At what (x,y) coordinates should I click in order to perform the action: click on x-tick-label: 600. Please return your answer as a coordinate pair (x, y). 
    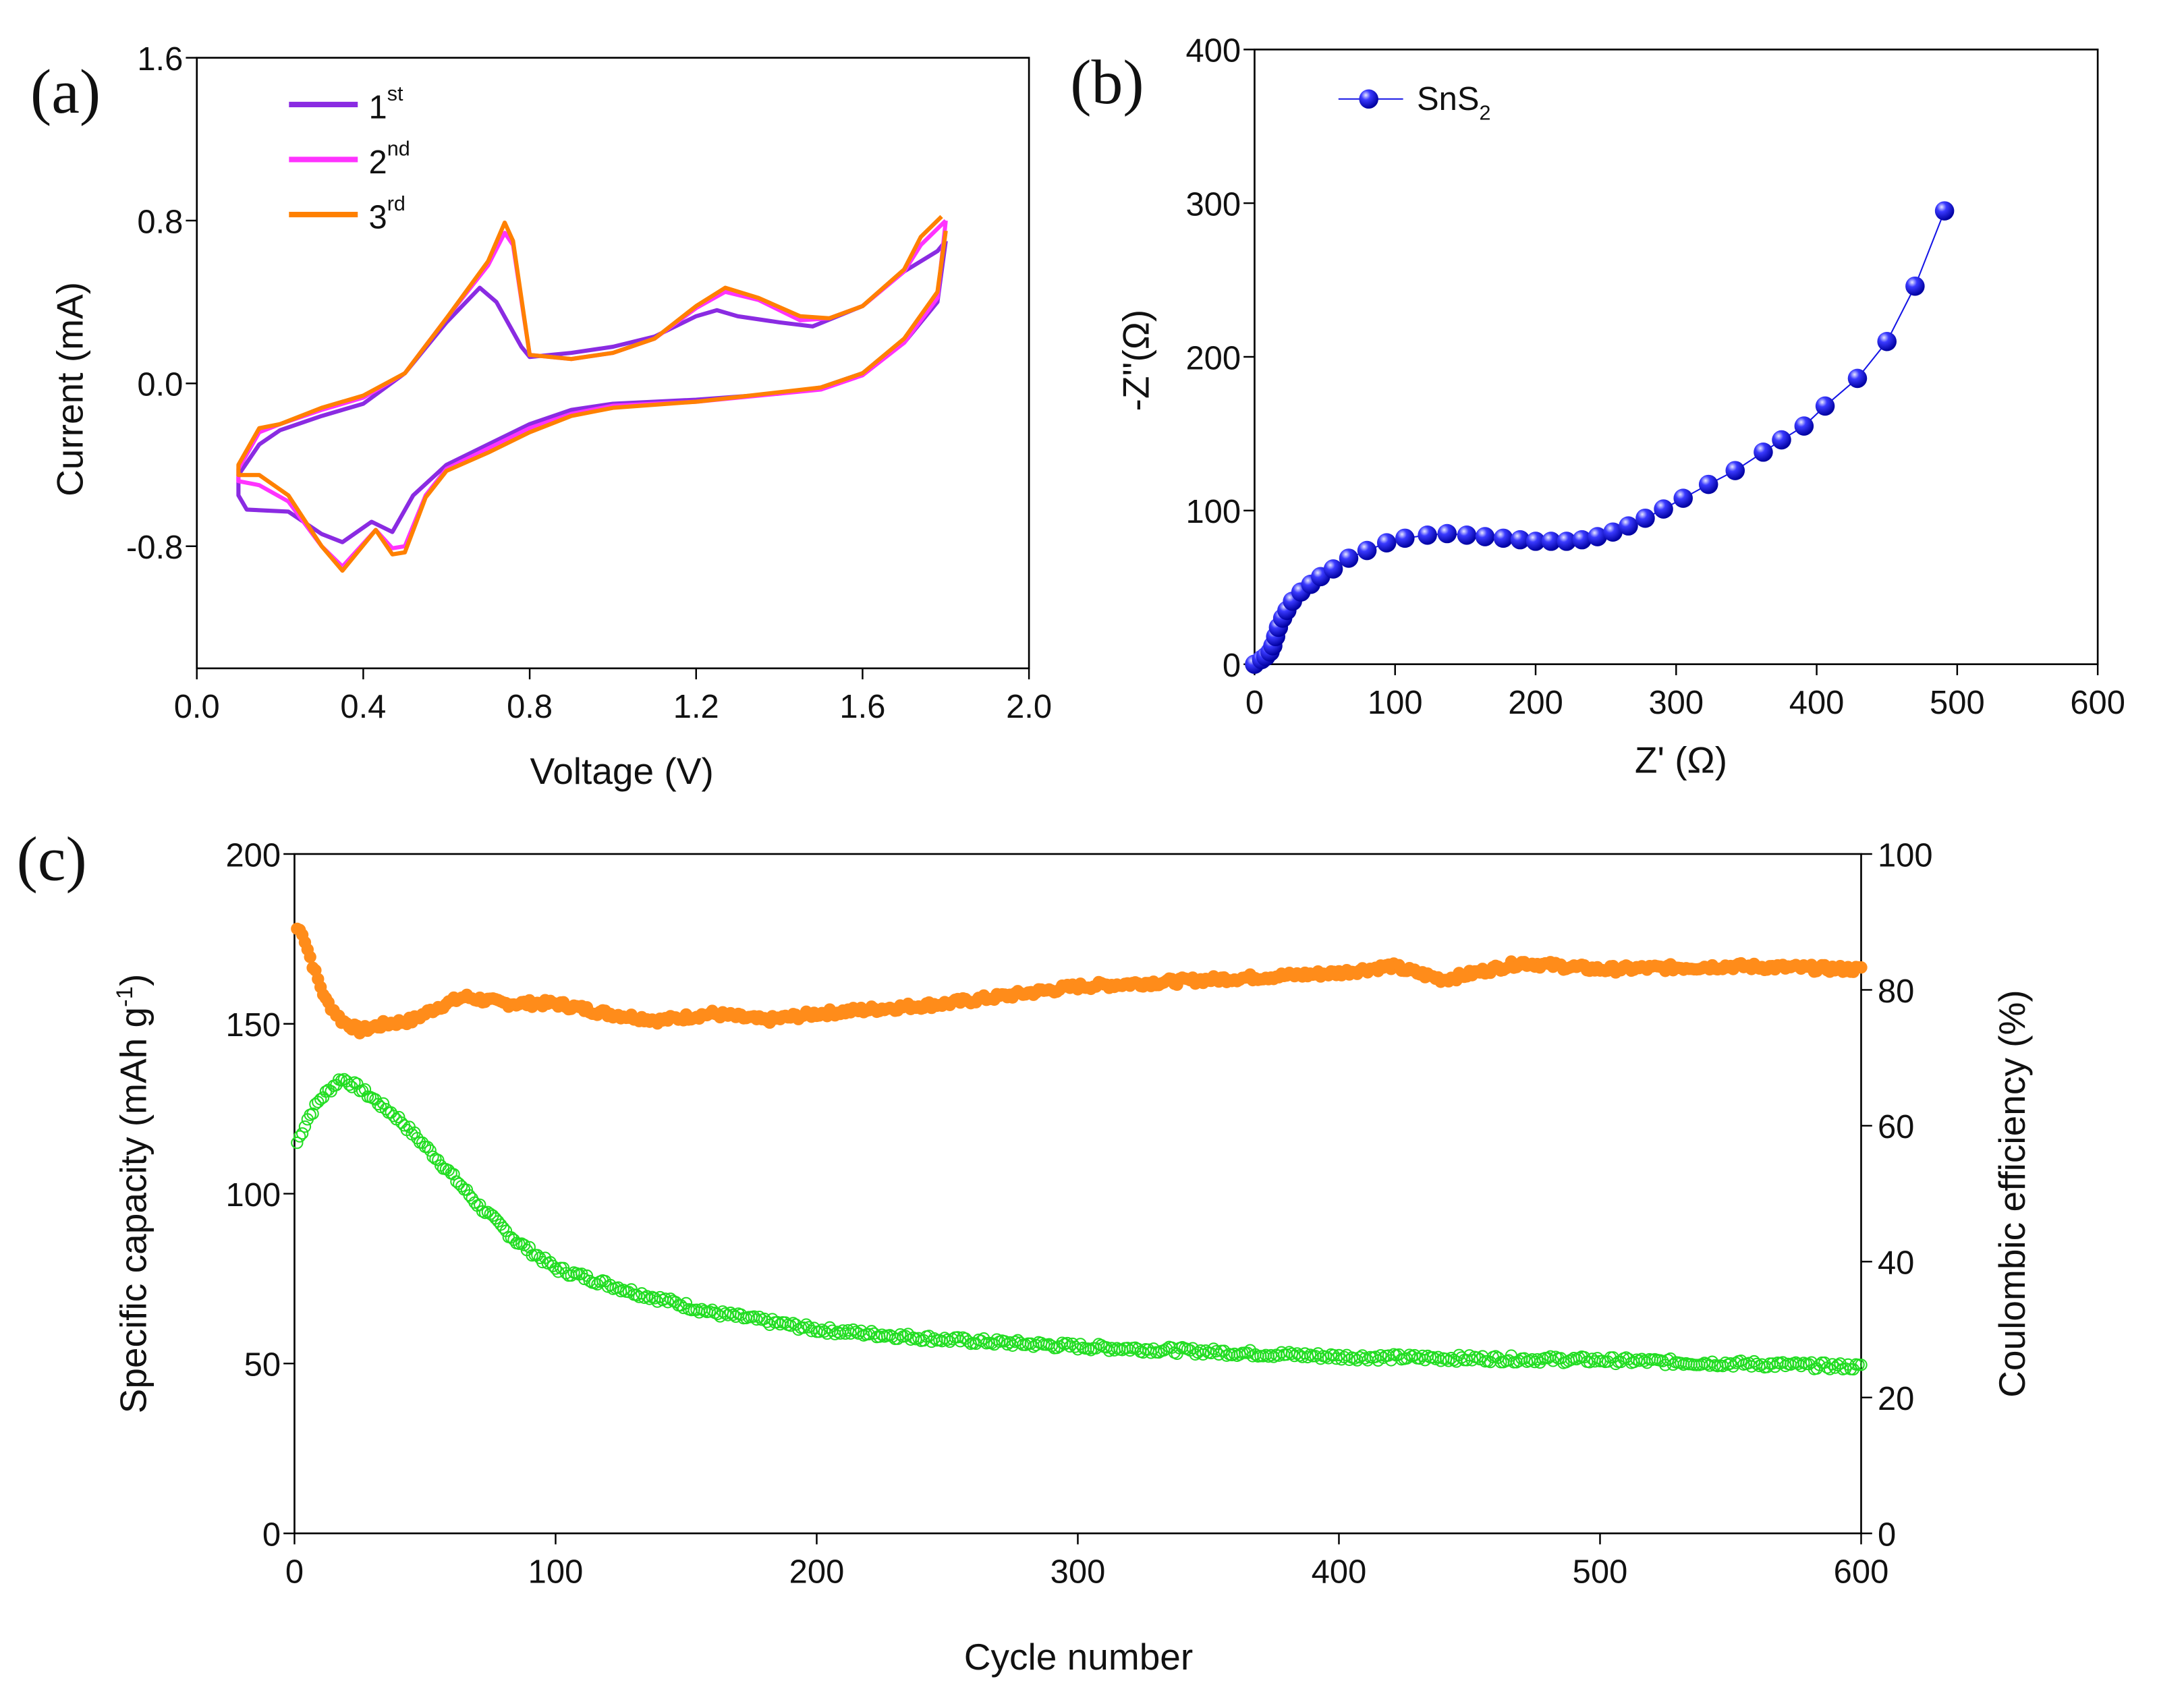
    Looking at the image, I should click on (2098, 703).